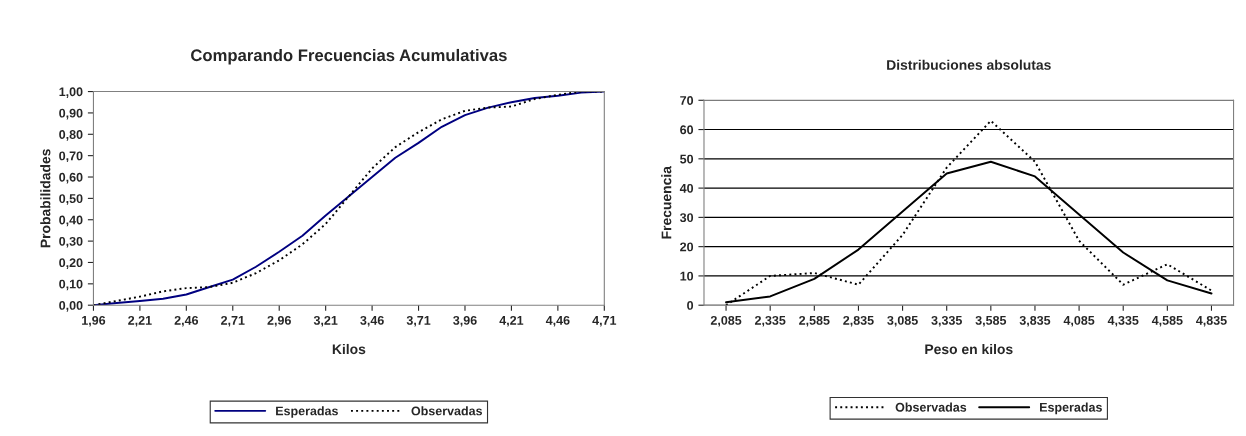 The width and height of the screenshot is (1246, 436). Describe the element at coordinates (418, 321) in the screenshot. I see `x-tick-label: 3,71` at that location.